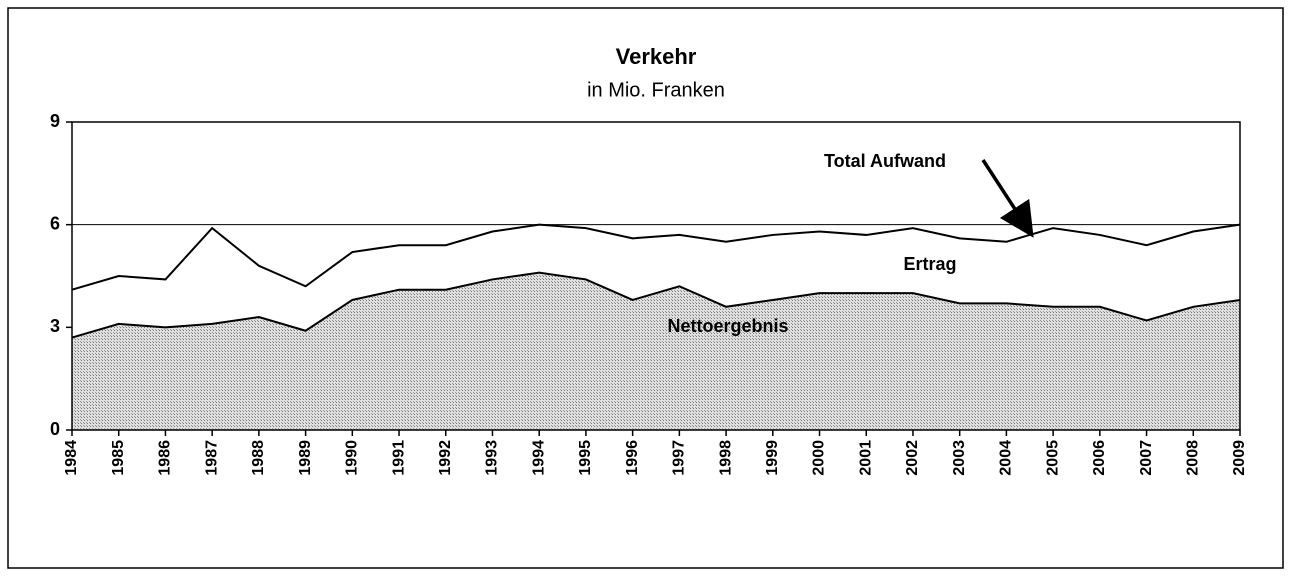 Image resolution: width=1291 pixels, height=576 pixels. What do you see at coordinates (305, 458) in the screenshot?
I see `x-tick-label: 1989` at bounding box center [305, 458].